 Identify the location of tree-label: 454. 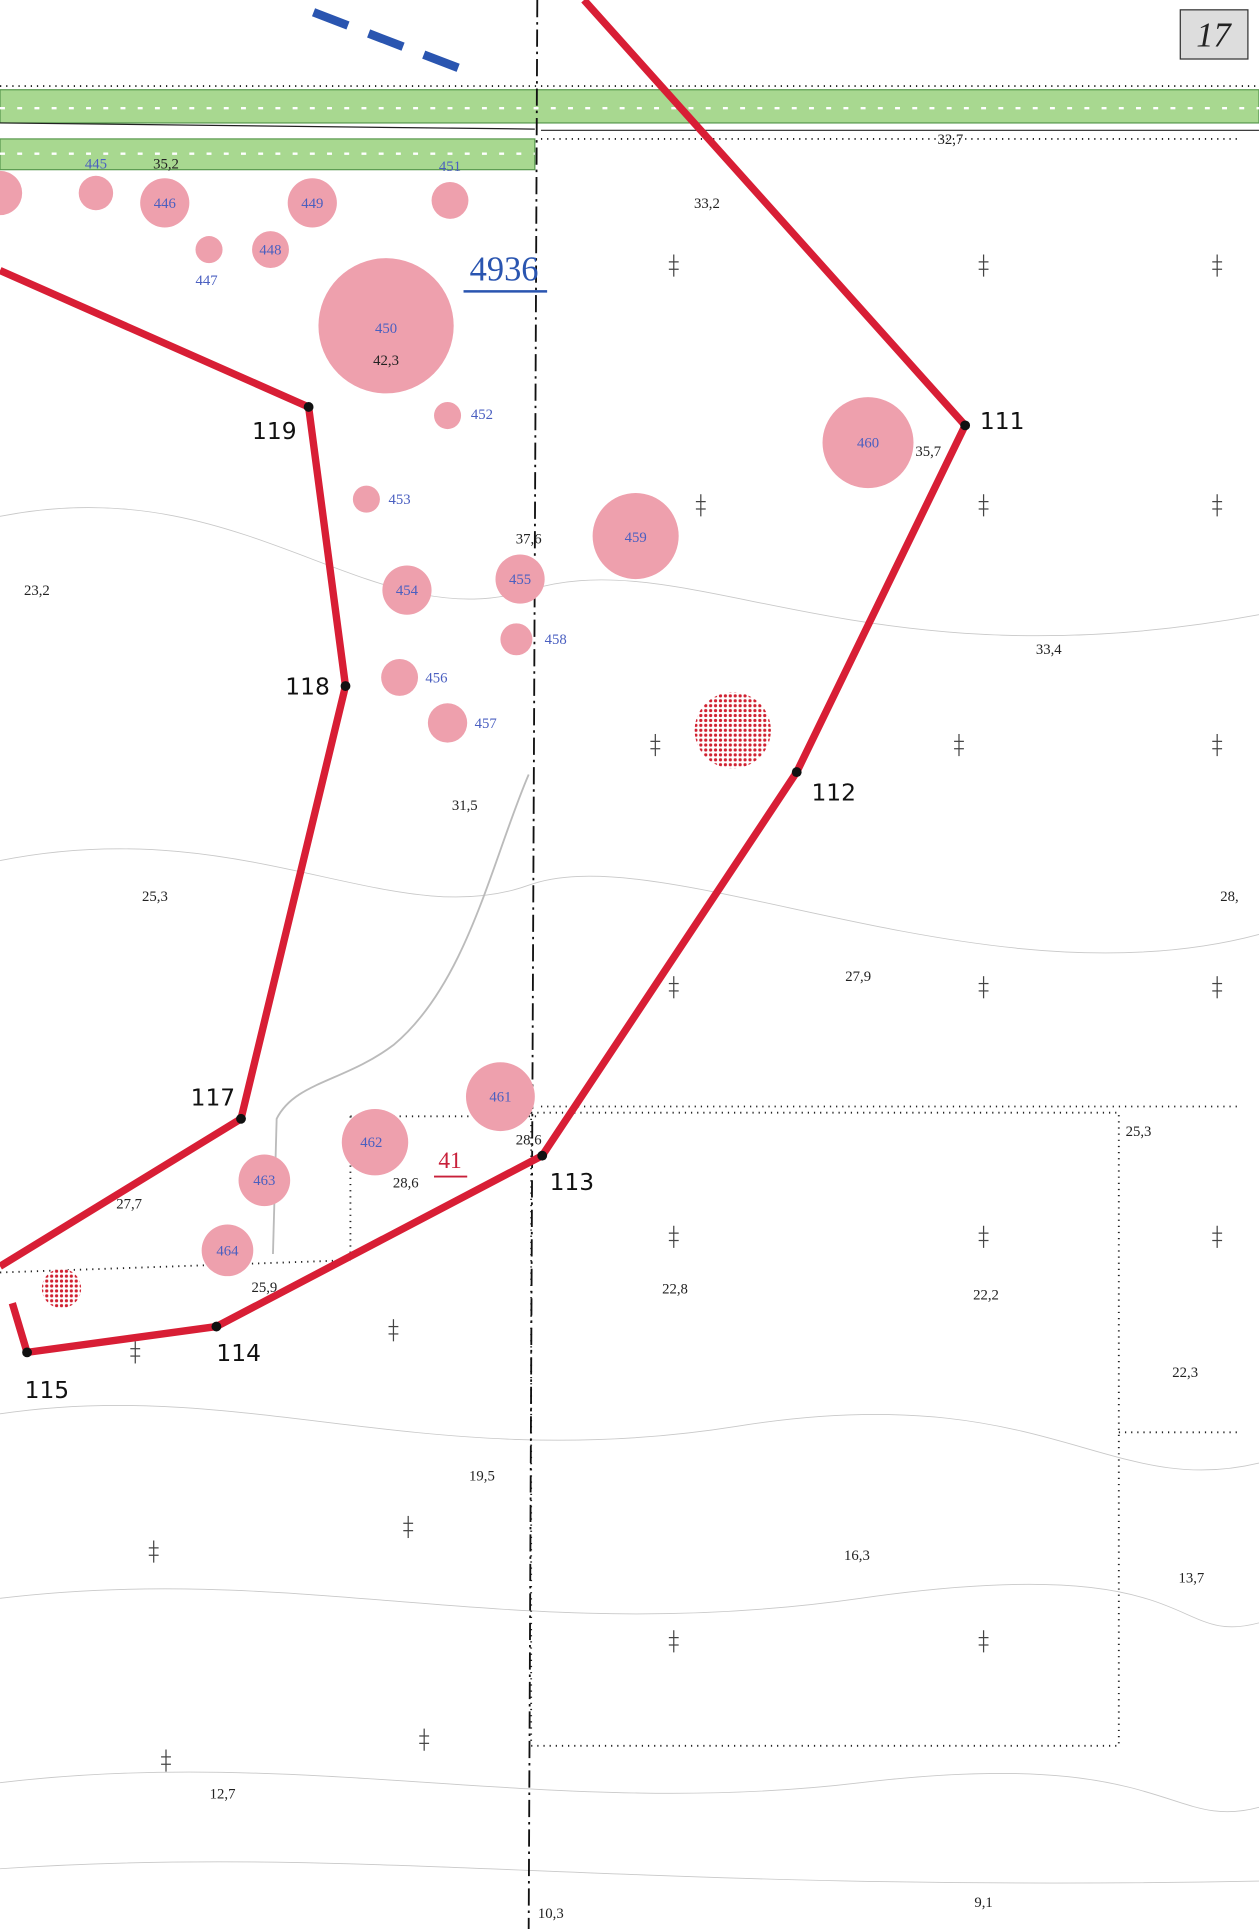
(407, 591).